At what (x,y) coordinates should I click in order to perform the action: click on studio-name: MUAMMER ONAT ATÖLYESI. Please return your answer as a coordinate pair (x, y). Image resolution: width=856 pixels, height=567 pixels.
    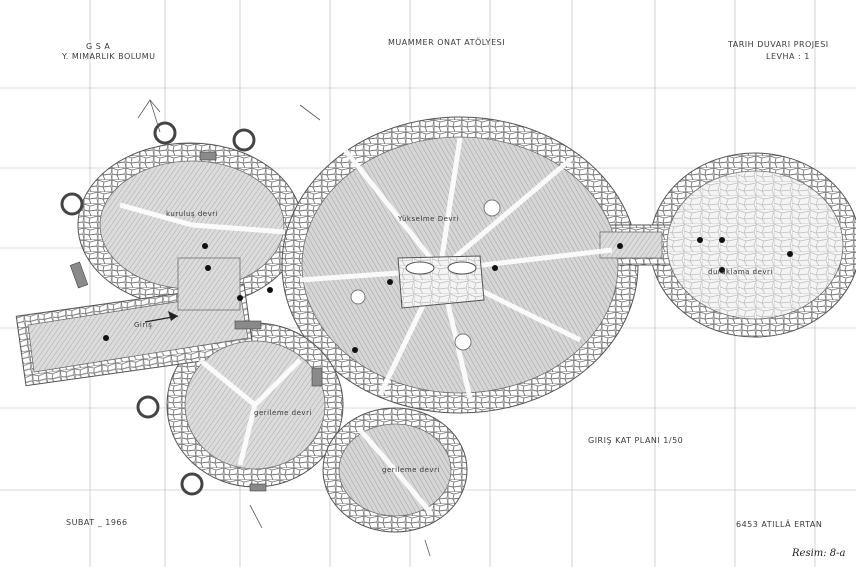
    Looking at the image, I should click on (447, 42).